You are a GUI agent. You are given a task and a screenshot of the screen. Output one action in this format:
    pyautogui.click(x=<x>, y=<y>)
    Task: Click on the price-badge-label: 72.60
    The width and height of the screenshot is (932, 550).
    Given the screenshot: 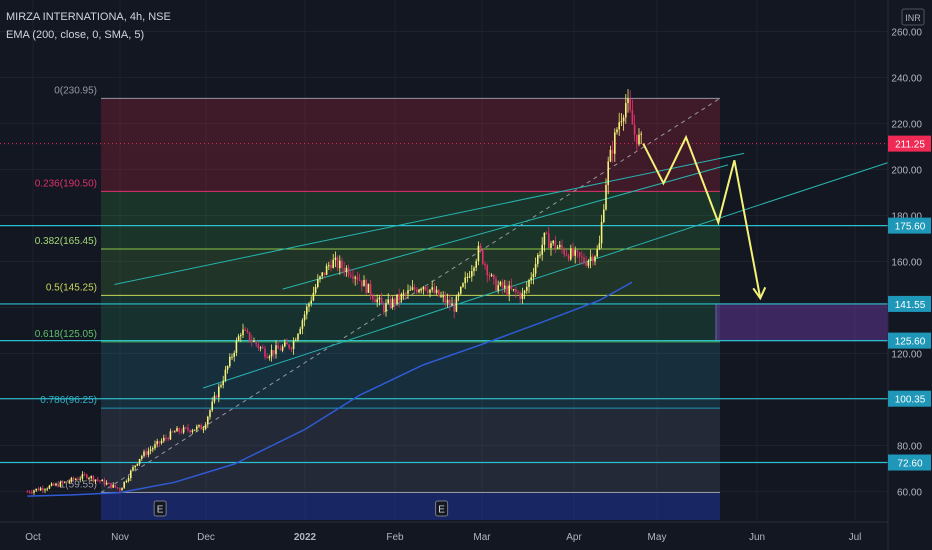 What is the action you would take?
    pyautogui.click(x=909, y=464)
    